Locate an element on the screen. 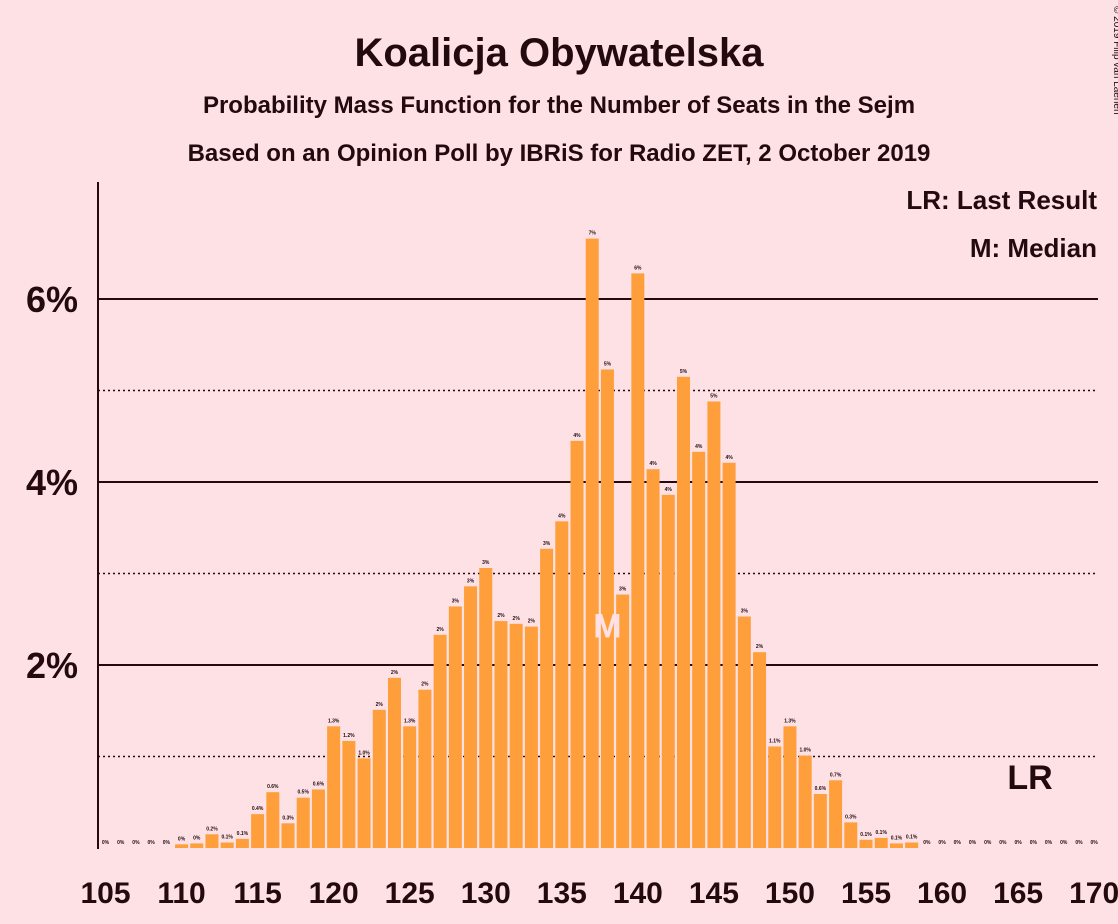  x-tick-label: 125 is located at coordinates (410, 893).